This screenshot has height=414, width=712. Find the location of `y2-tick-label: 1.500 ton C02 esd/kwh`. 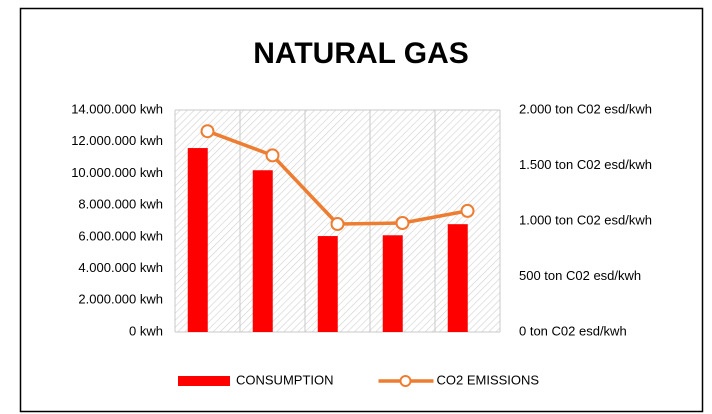

y2-tick-label: 1.500 ton C02 esd/kwh is located at coordinates (585, 164).